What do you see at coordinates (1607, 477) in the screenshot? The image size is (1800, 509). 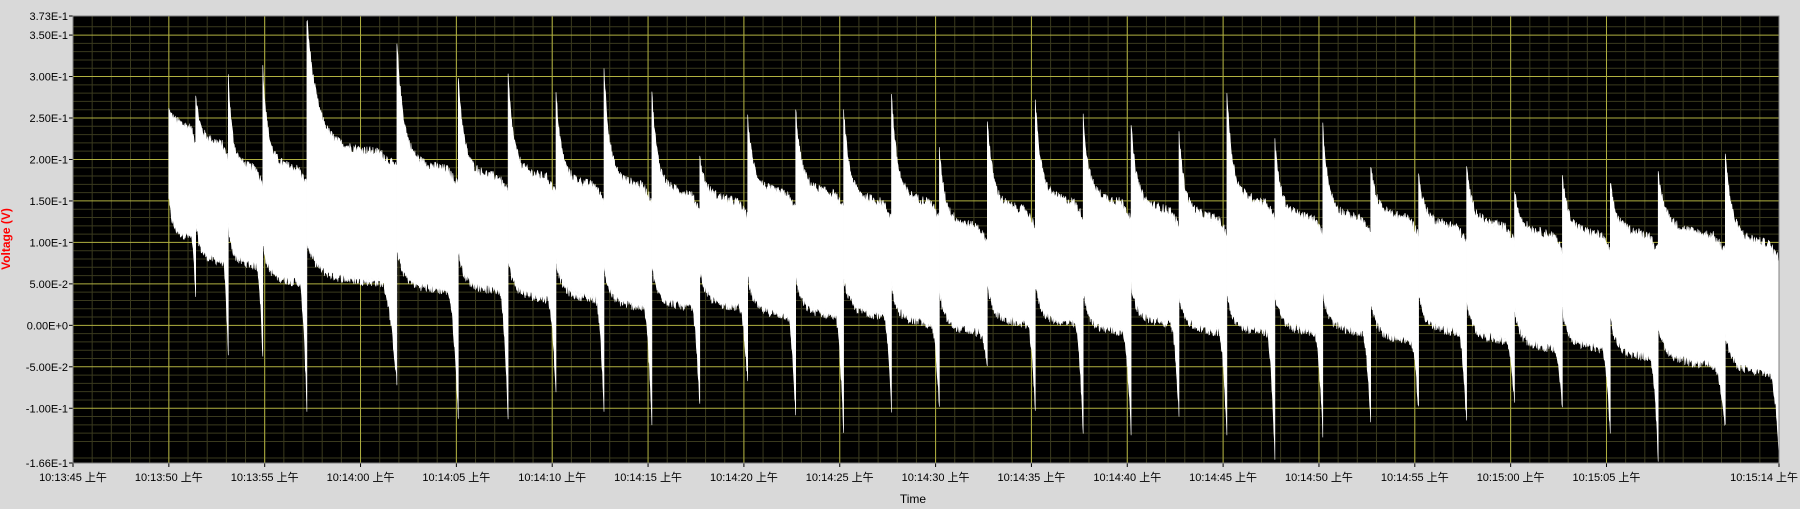 I see `x-tick-label: 10:15:05 上午` at bounding box center [1607, 477].